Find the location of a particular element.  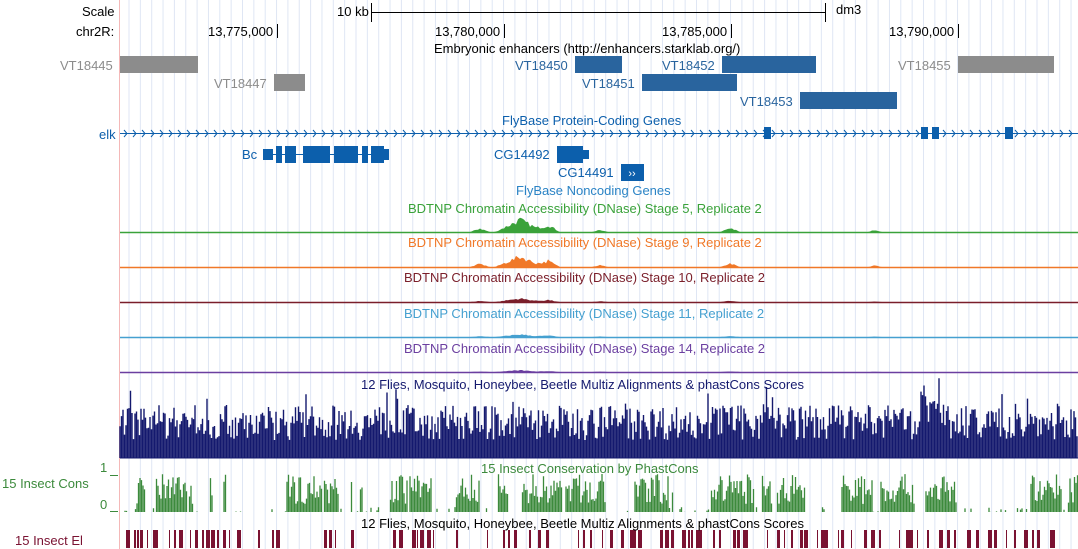

strand-arrows is located at coordinates (598, 133).